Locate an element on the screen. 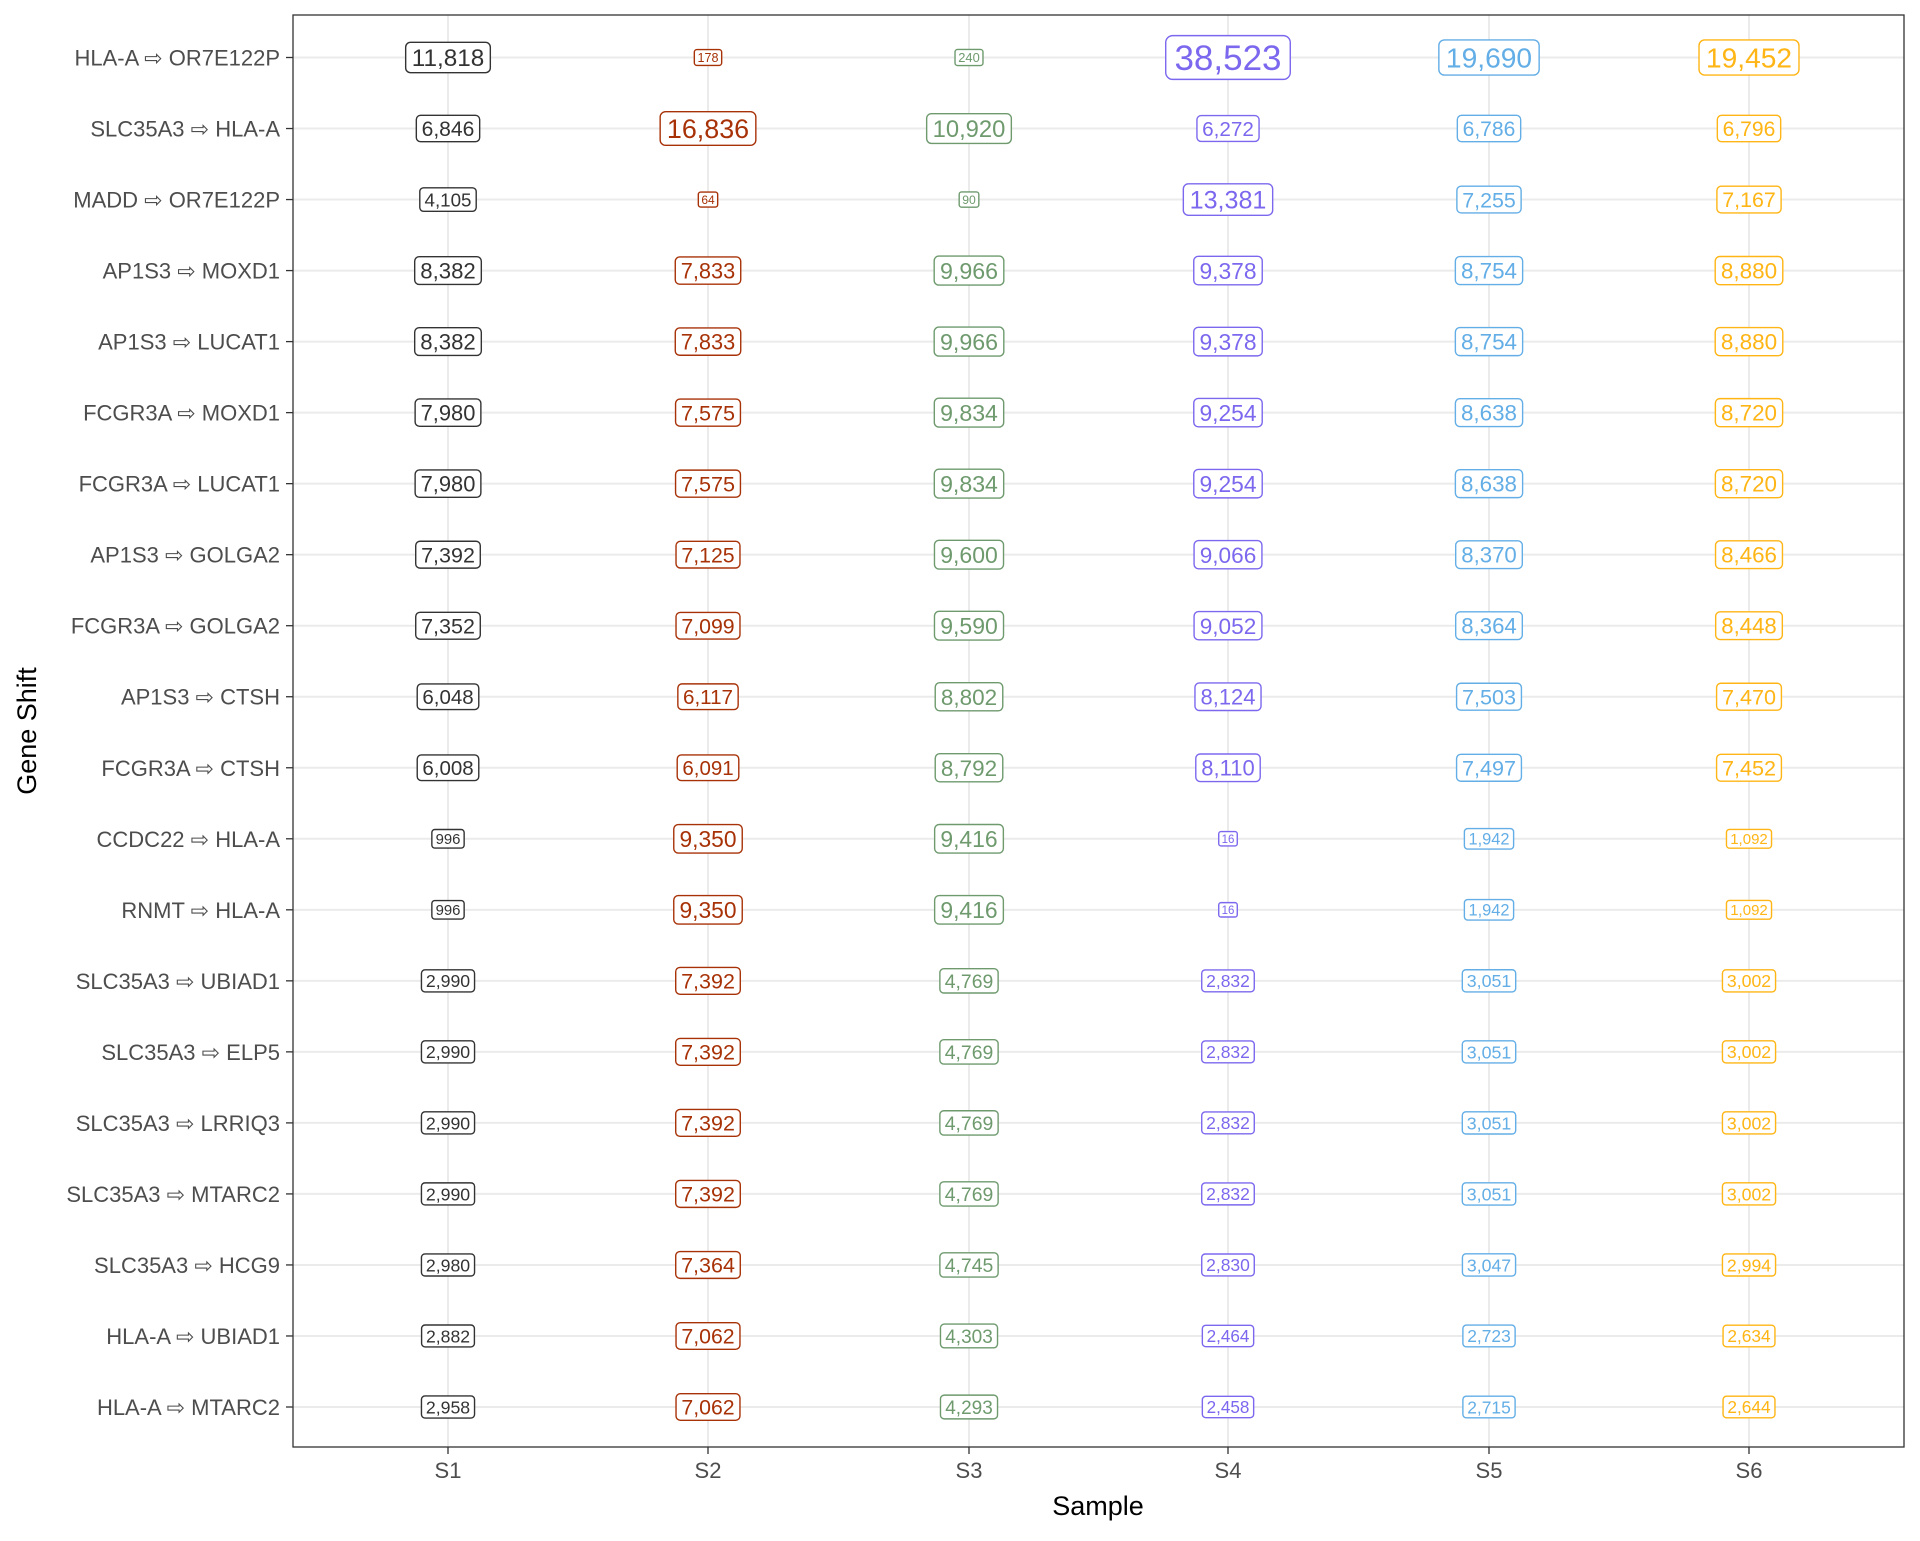  value-label: 7,167 is located at coordinates (1749, 199).